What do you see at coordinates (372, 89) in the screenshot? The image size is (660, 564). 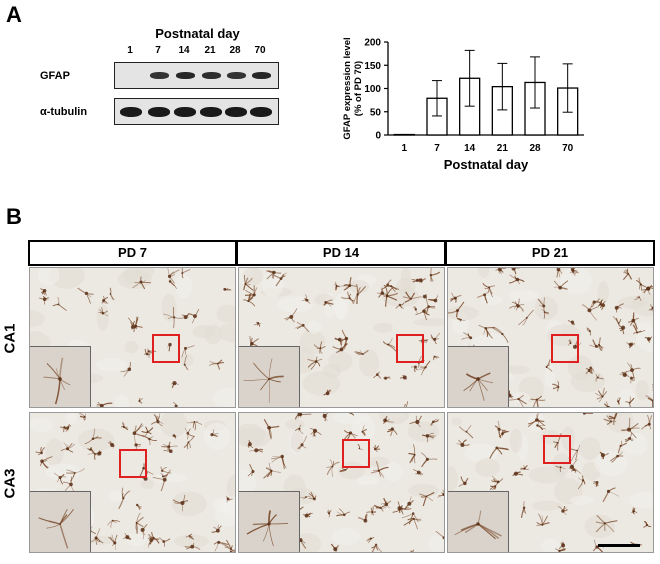 I see `y-tick-label: 100` at bounding box center [372, 89].